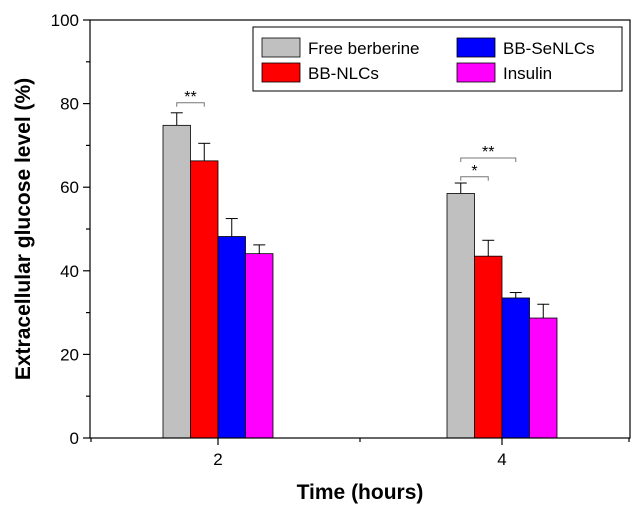 The height and width of the screenshot is (506, 636). I want to click on y-tick-label: 60, so click(69, 187).